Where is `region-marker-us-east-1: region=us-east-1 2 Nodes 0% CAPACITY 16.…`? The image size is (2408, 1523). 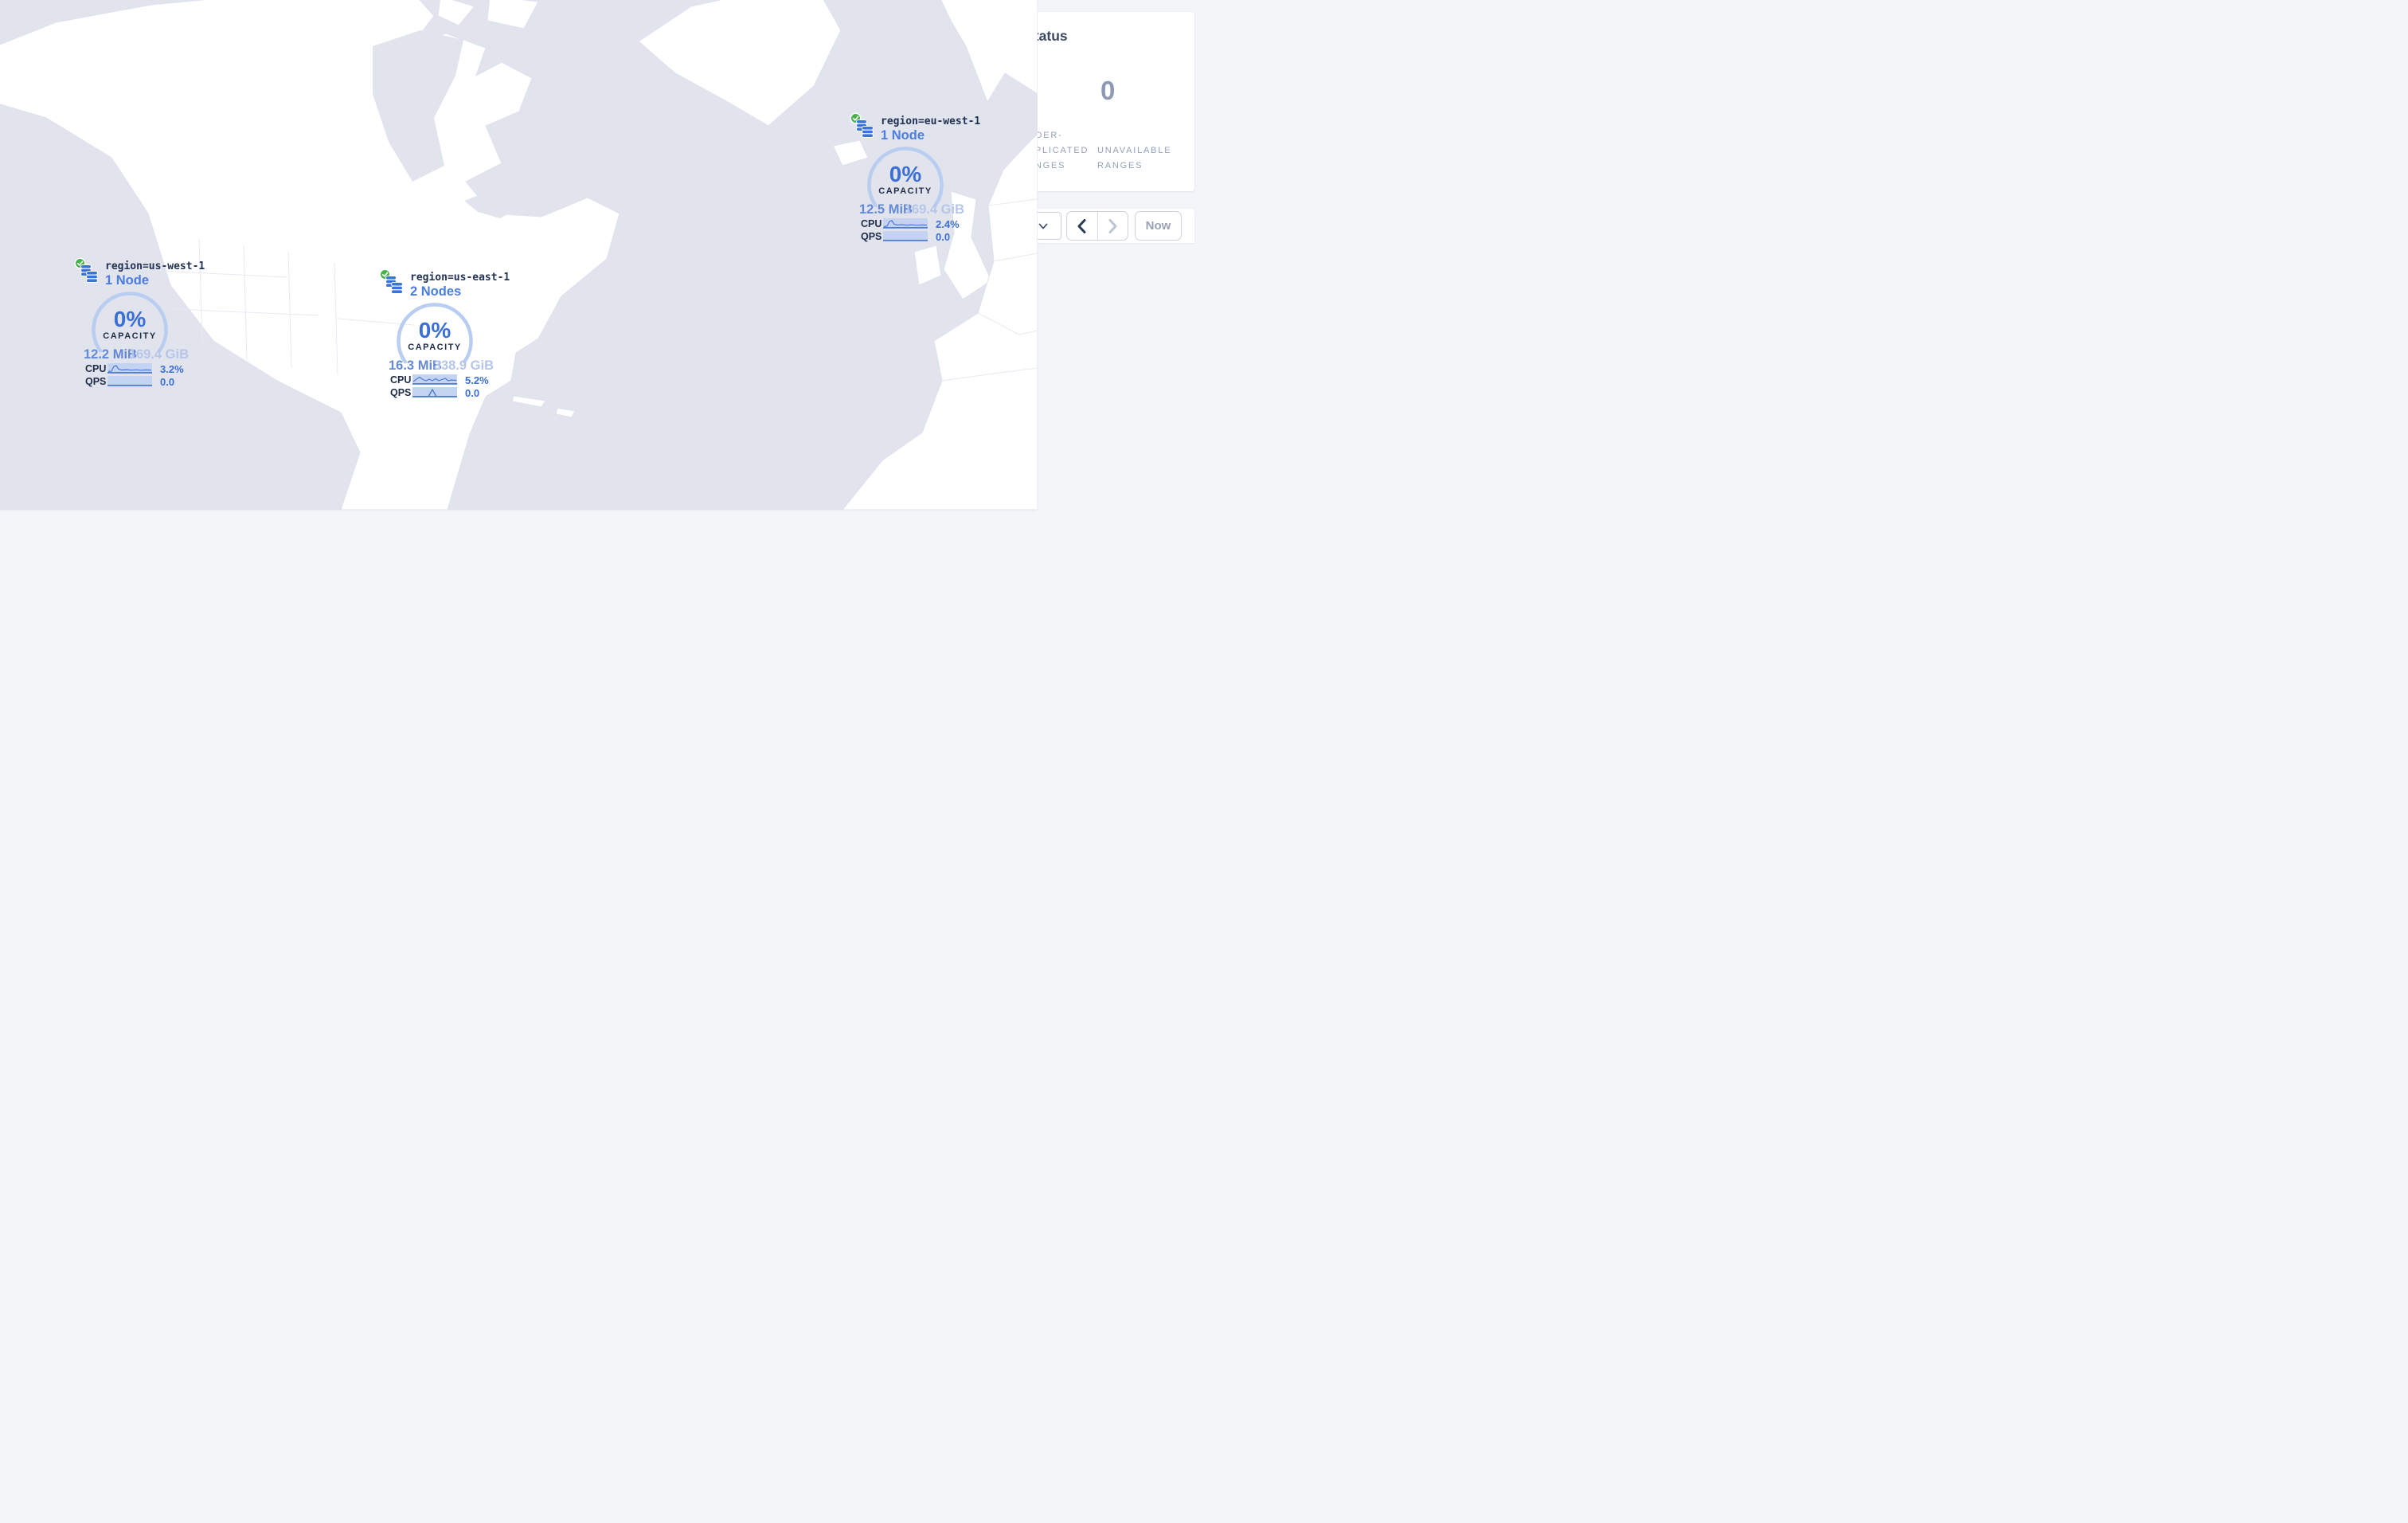 region-marker-us-east-1: region=us-east-1 2 Nodes 0% CAPACITY 16.… is located at coordinates (444, 333).